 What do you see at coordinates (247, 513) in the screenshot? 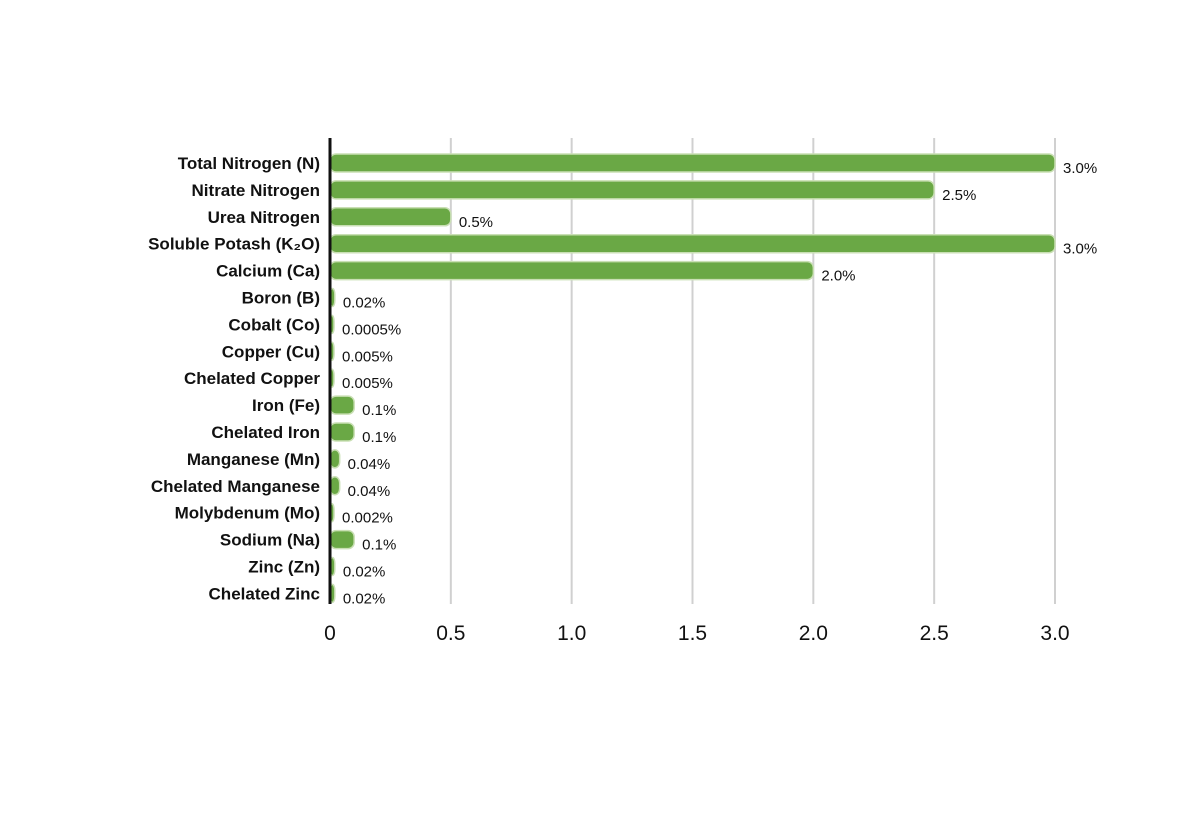
I see `category-label: Molybdenum (Mo)` at bounding box center [247, 513].